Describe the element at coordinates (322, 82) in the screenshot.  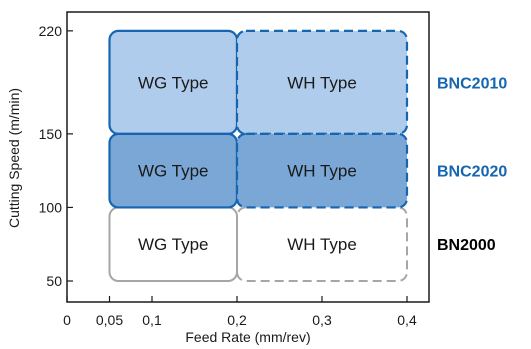
I see `region-label-bnc2010-wh-type: WH Type` at that location.